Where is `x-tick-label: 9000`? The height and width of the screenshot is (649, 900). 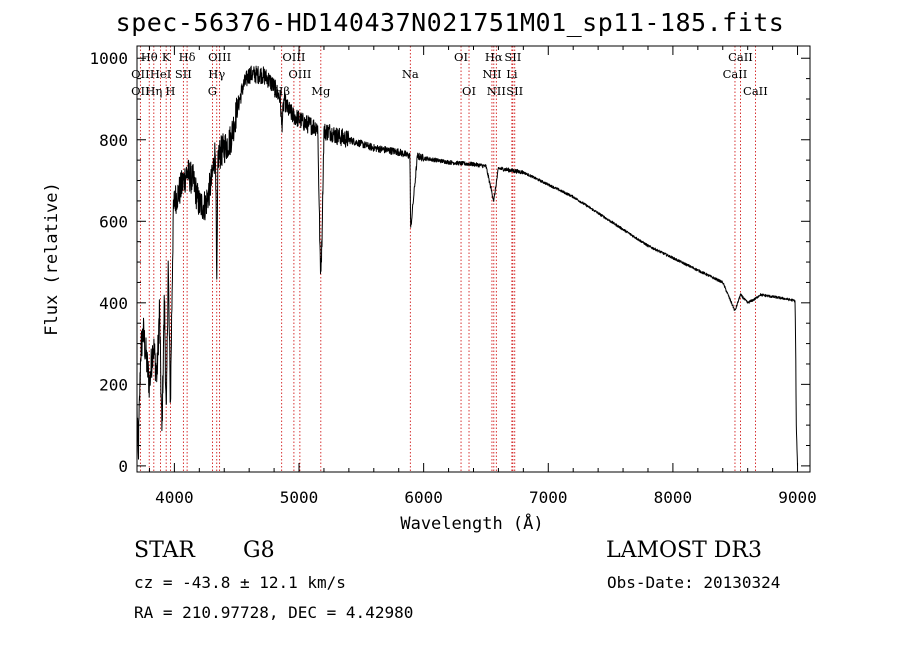
x-tick-label: 9000 is located at coordinates (797, 497).